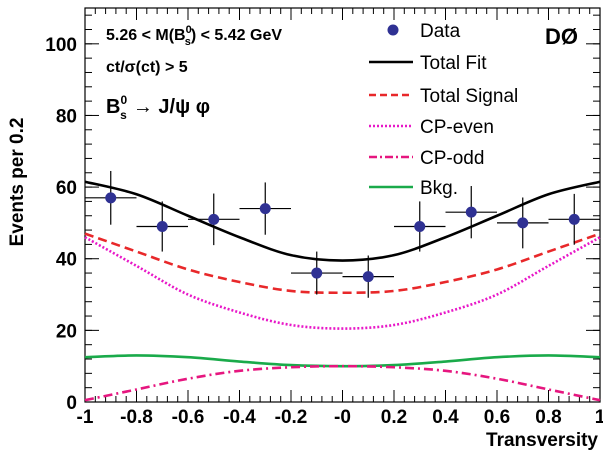  I want to click on y-tick-label: 80, so click(66, 116).